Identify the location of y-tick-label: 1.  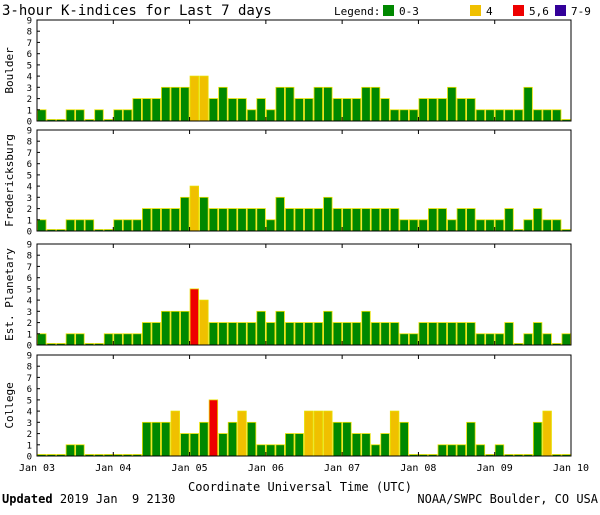
(29, 446).